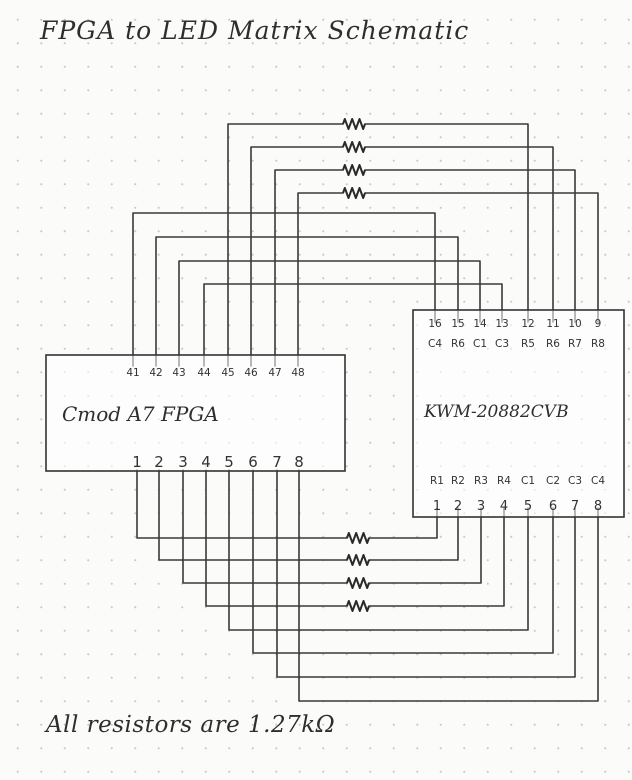 The width and height of the screenshot is (632, 780). What do you see at coordinates (437, 506) in the screenshot?
I see `matrix-bottom-pin-number: 1` at bounding box center [437, 506].